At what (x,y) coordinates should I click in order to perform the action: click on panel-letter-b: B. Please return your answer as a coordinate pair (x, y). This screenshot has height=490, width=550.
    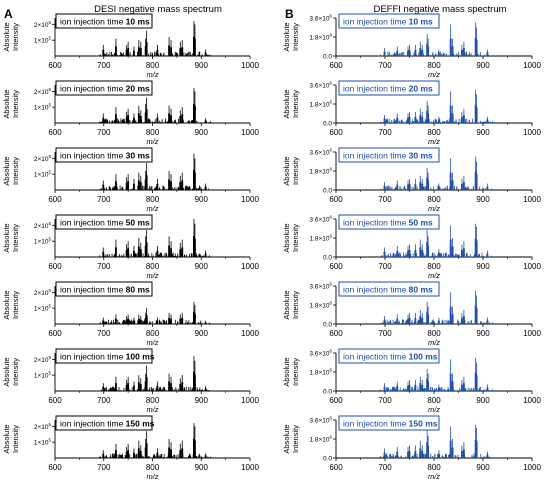
    Looking at the image, I should click on (289, 14).